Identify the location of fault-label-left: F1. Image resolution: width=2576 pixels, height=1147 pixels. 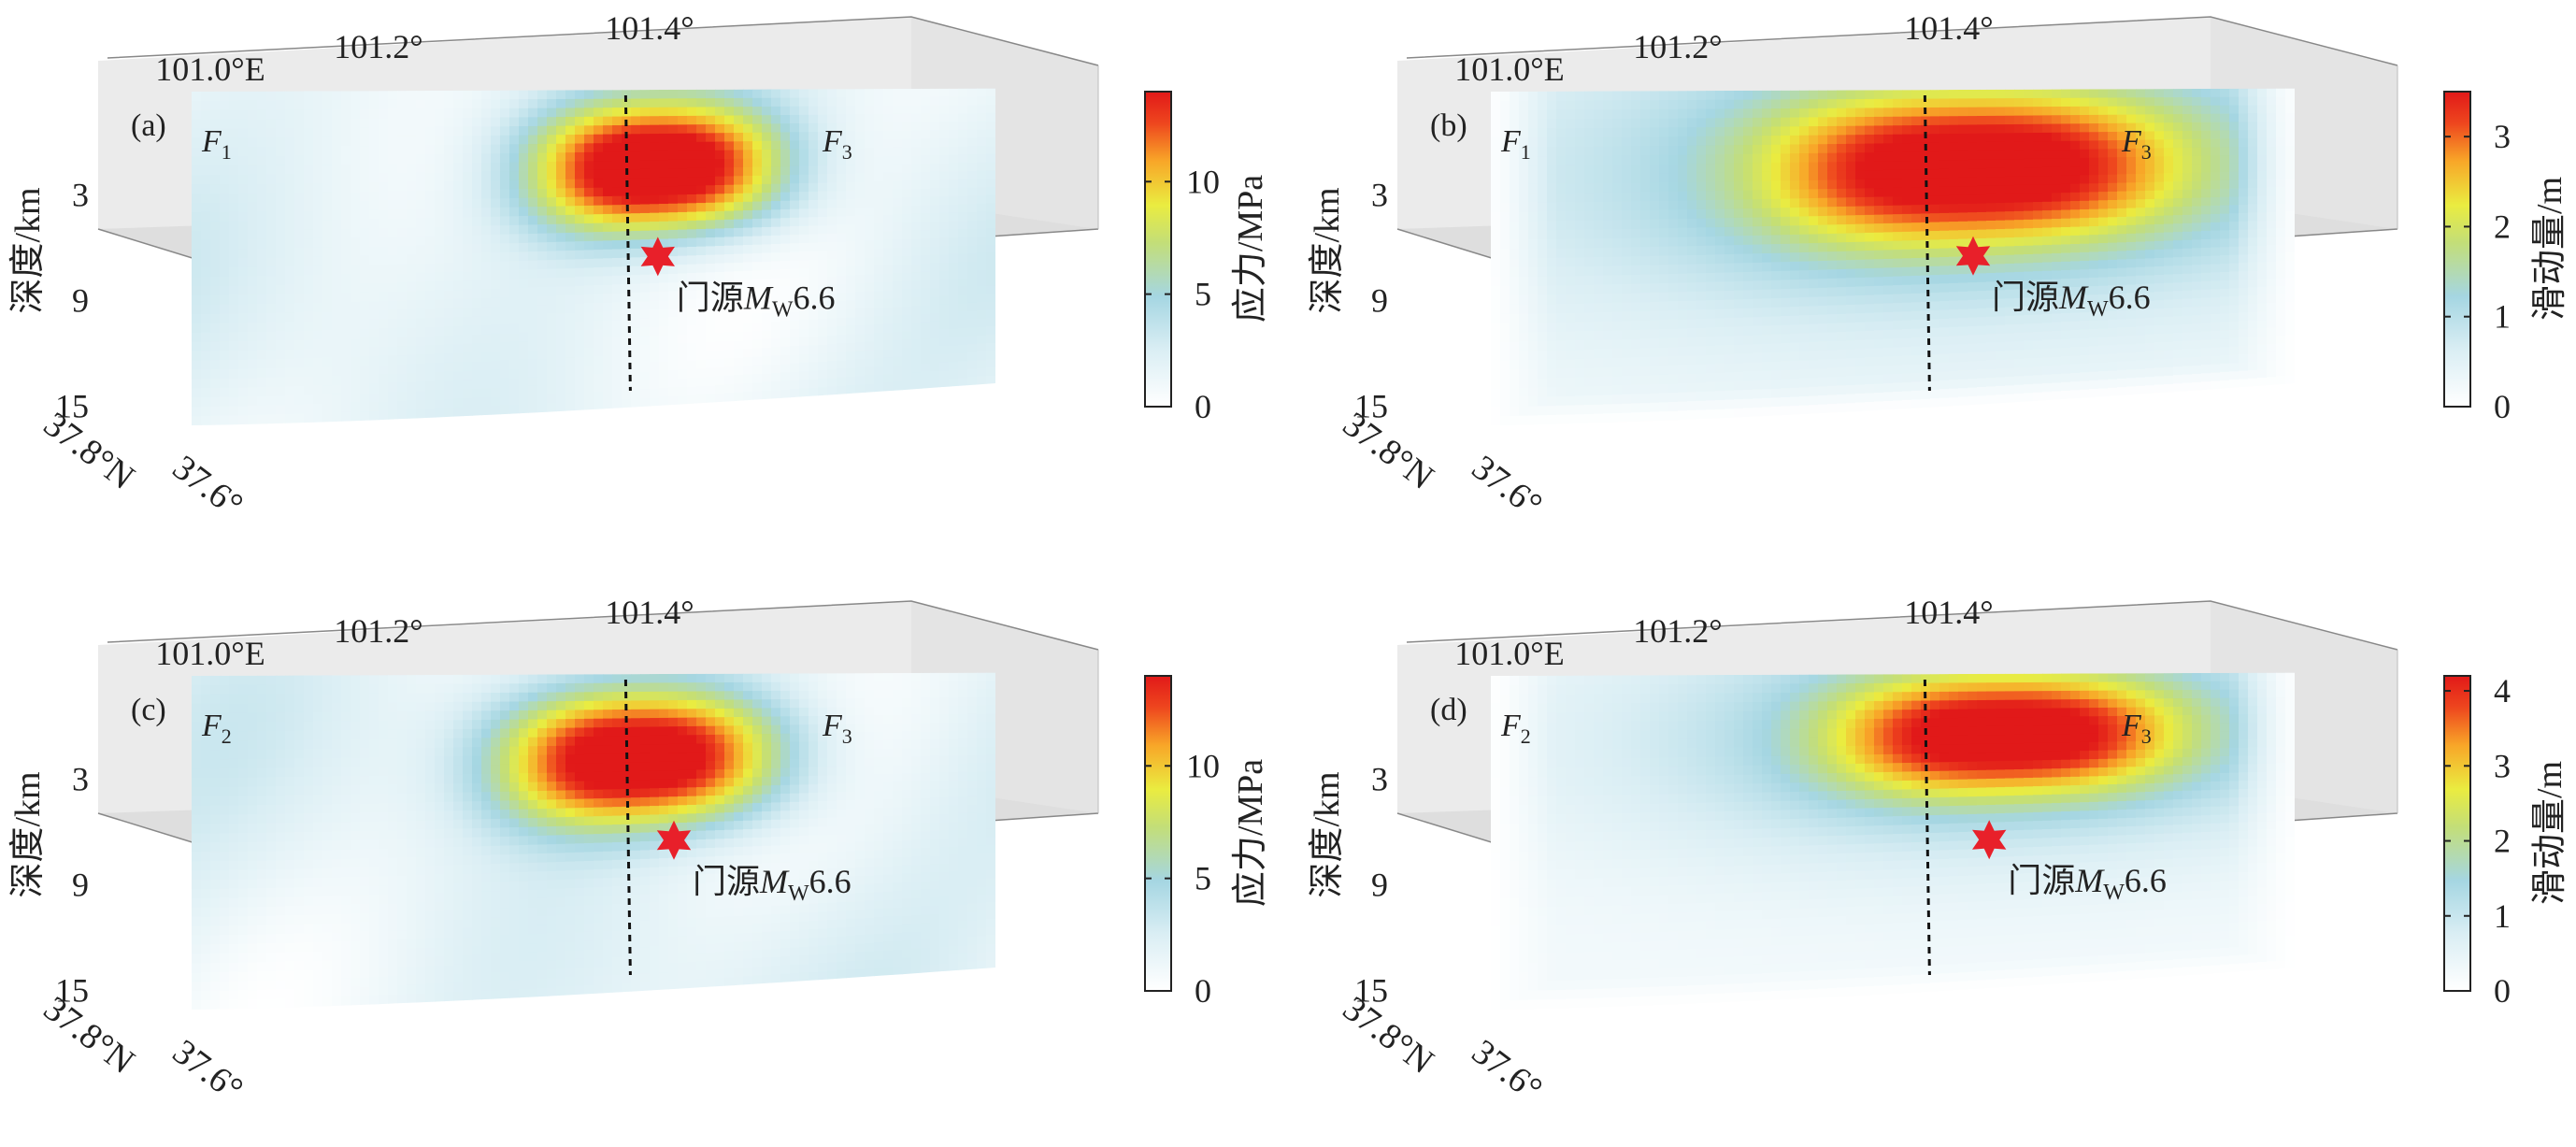
(216, 144).